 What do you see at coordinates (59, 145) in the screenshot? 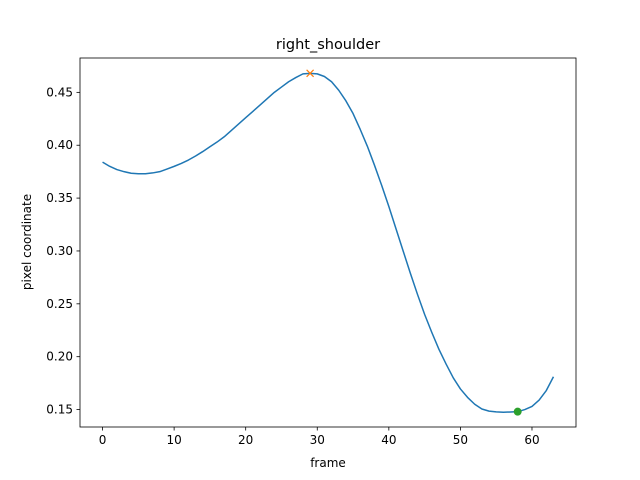
I see `y-tick-label: 0.40` at bounding box center [59, 145].